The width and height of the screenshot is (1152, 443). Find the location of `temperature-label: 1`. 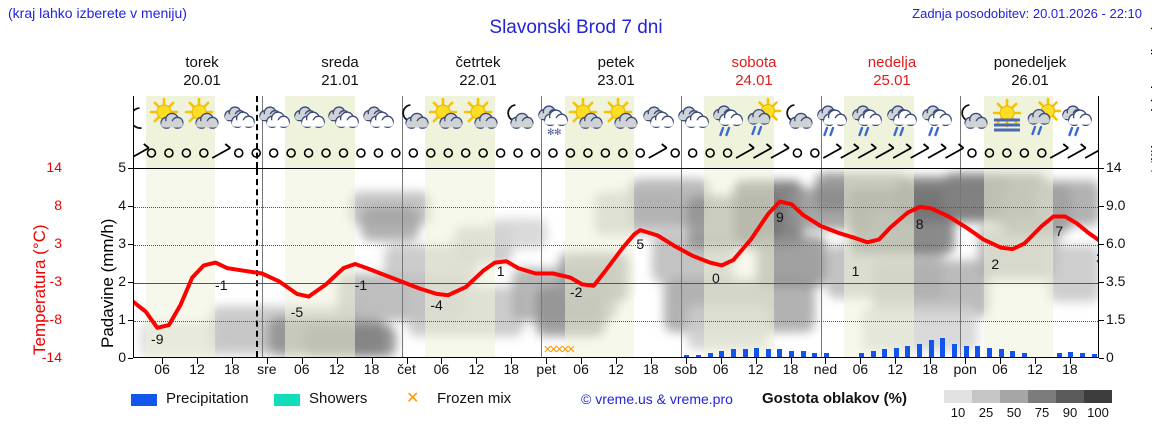

temperature-label: 1 is located at coordinates (500, 271).